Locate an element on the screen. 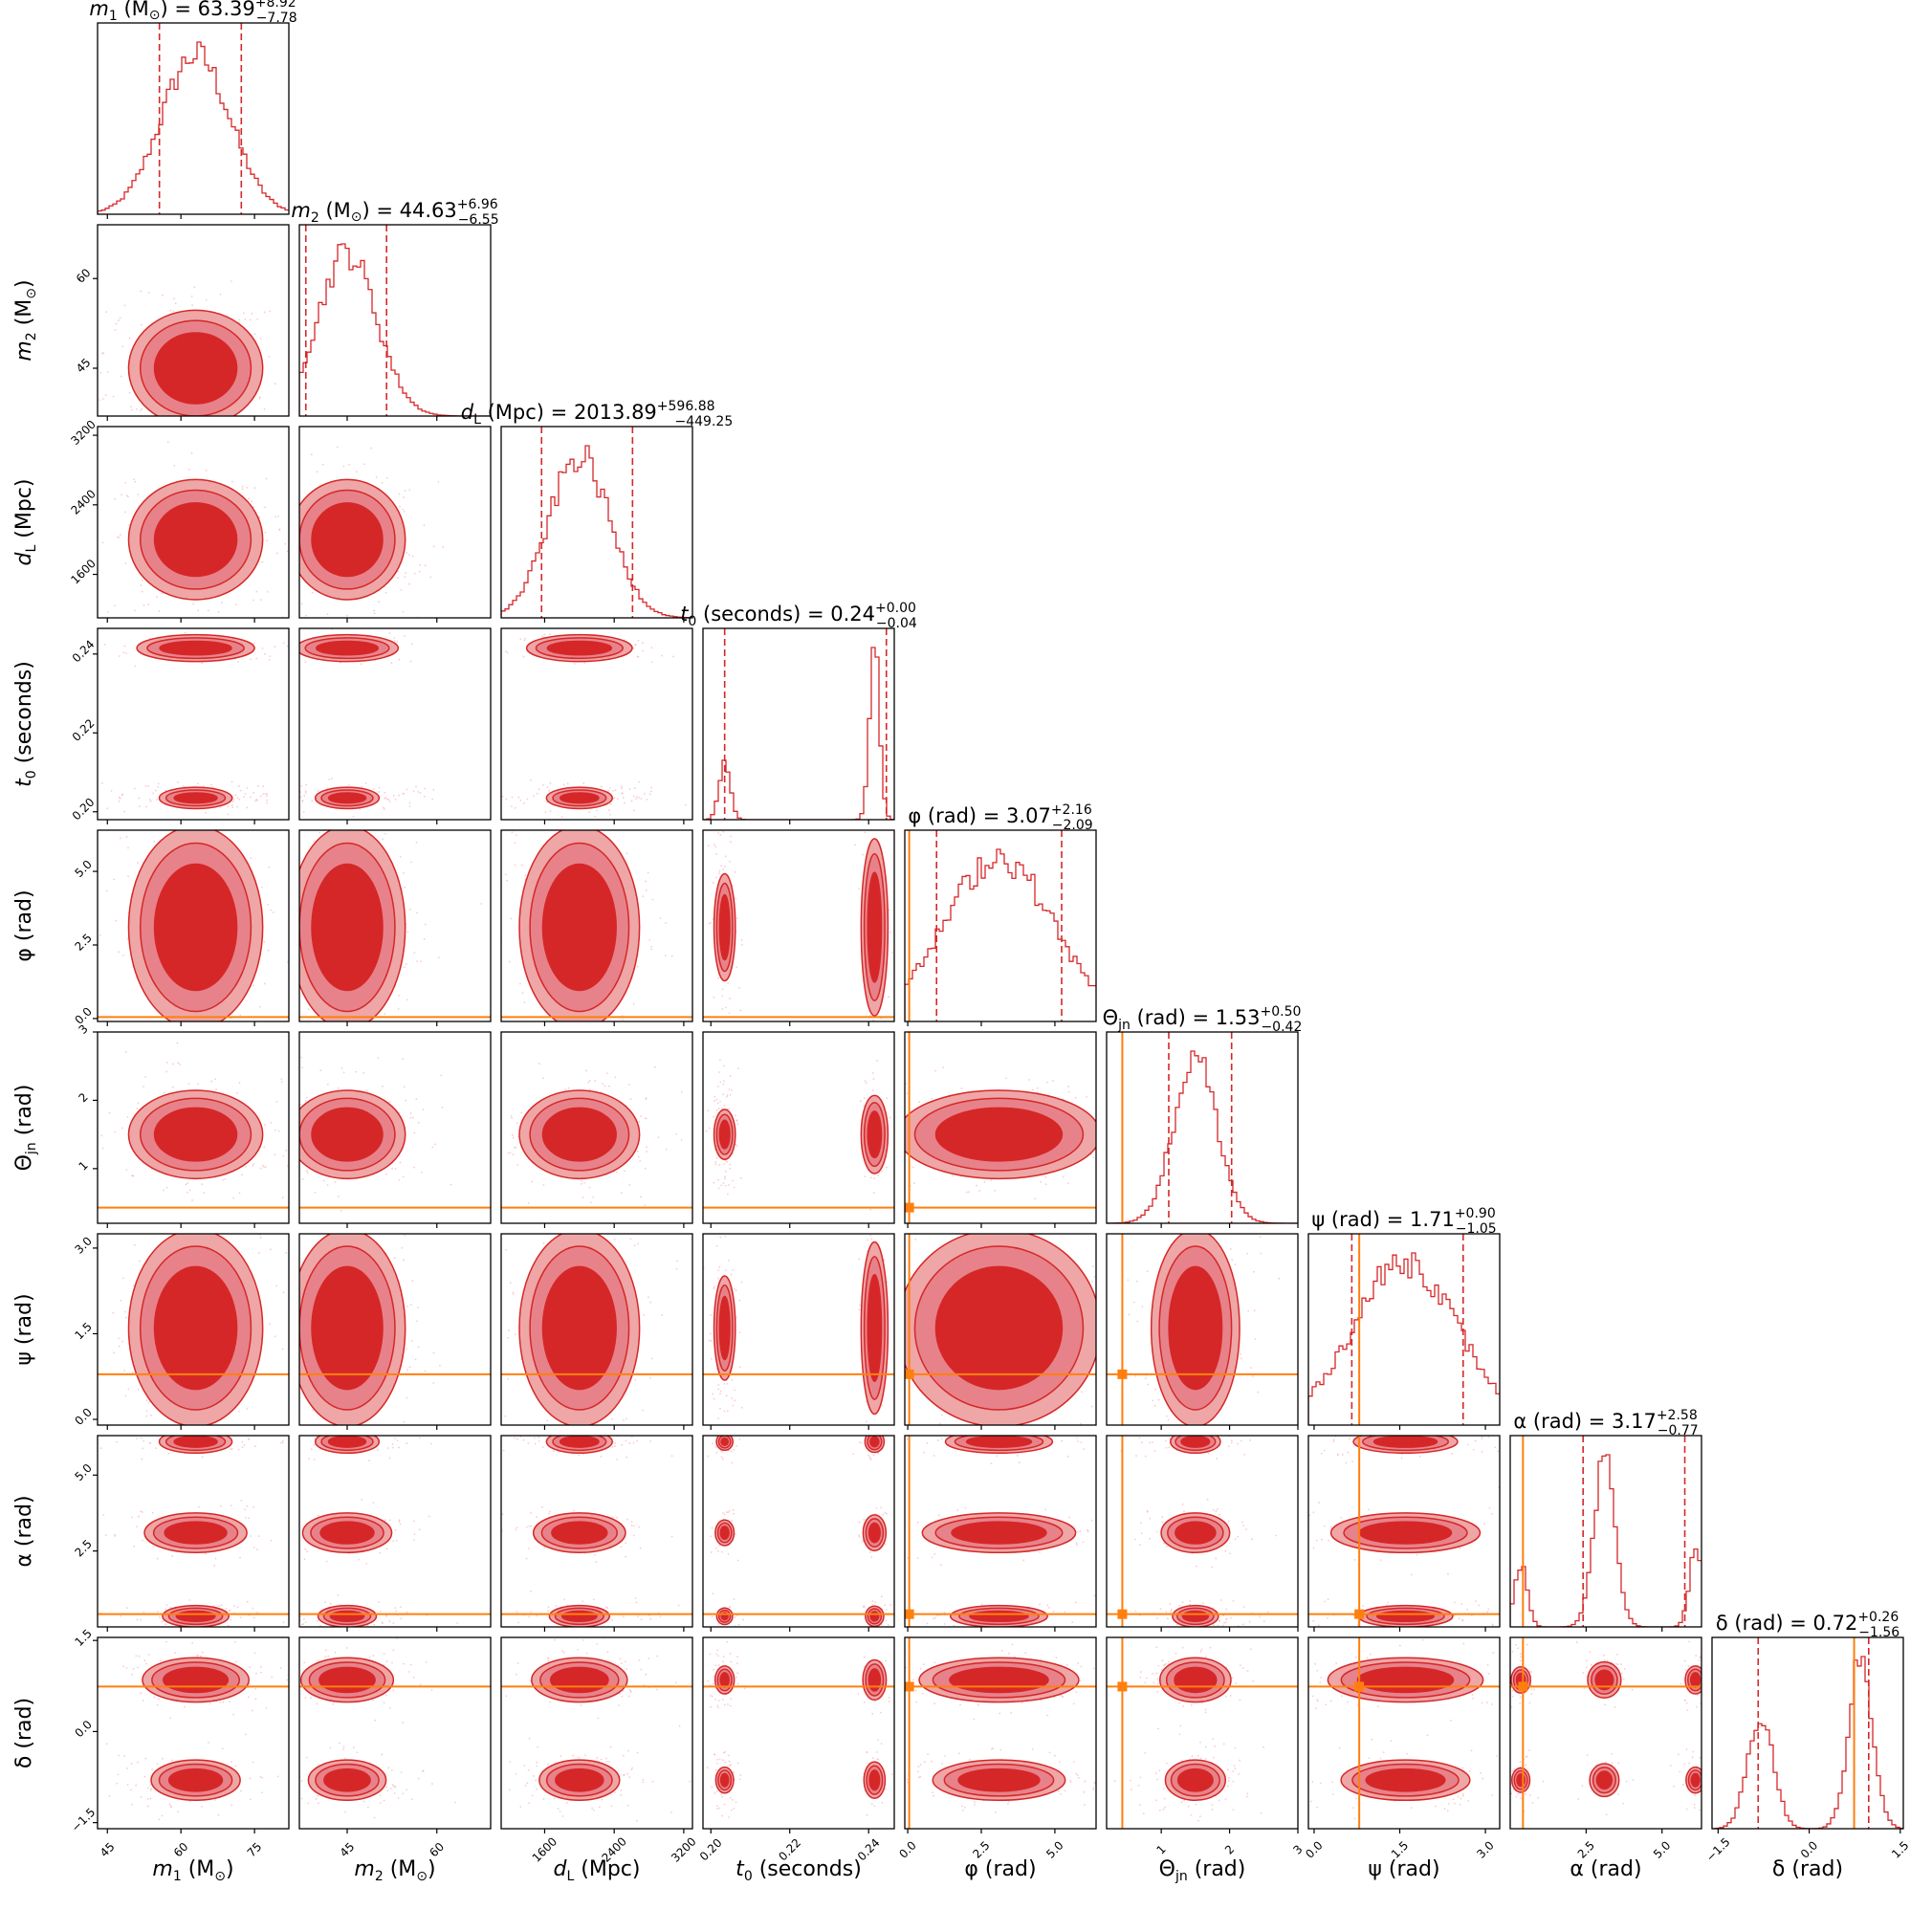  y-tick-label: 3.0 is located at coordinates (83, 1245).